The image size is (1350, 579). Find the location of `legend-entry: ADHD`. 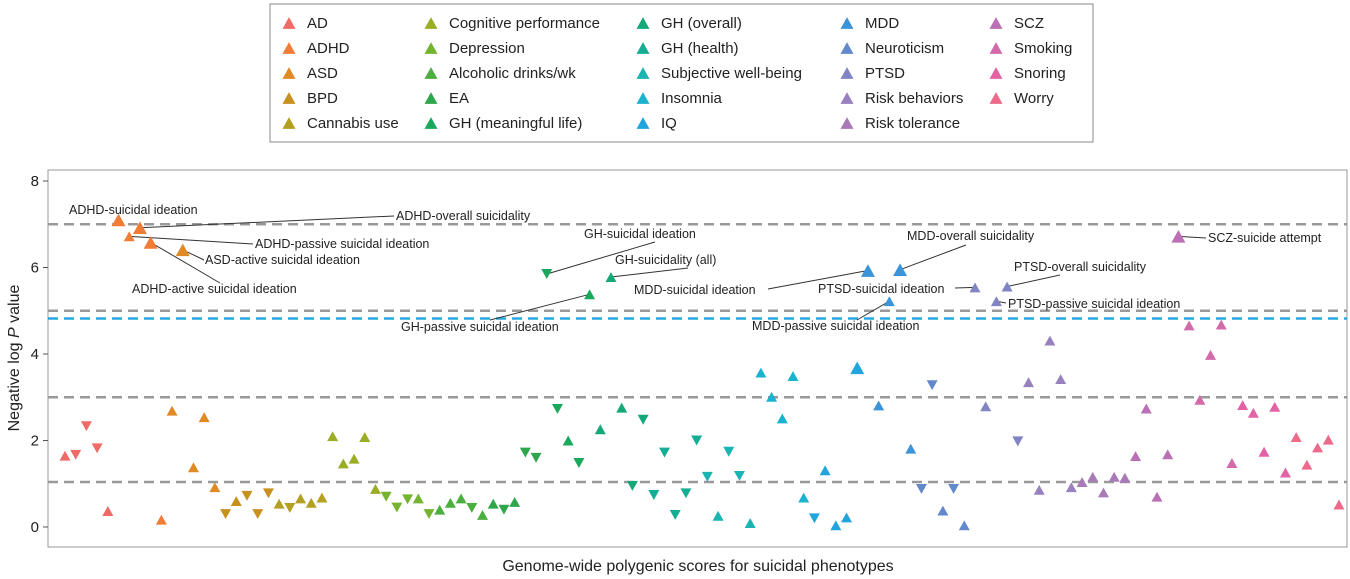

legend-entry: ADHD is located at coordinates (316, 48).